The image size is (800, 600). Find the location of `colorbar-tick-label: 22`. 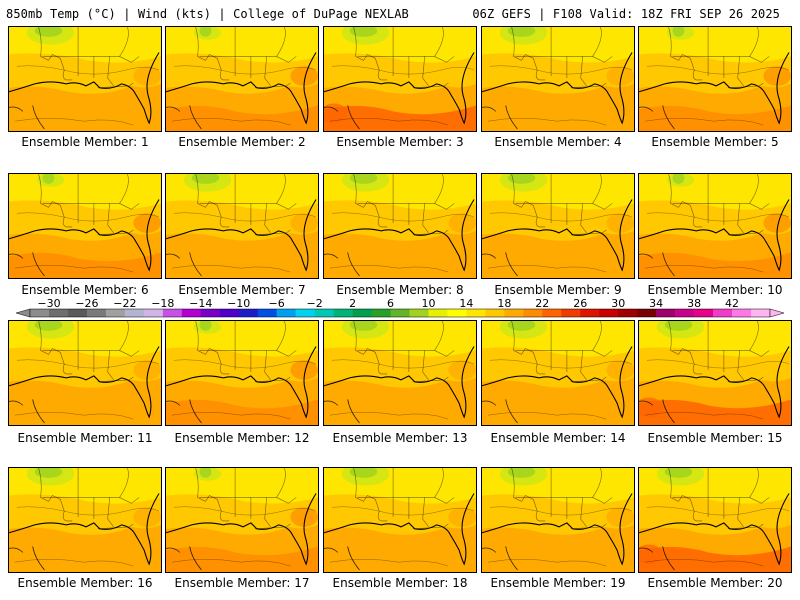

colorbar-tick-label: 22 is located at coordinates (542, 303).